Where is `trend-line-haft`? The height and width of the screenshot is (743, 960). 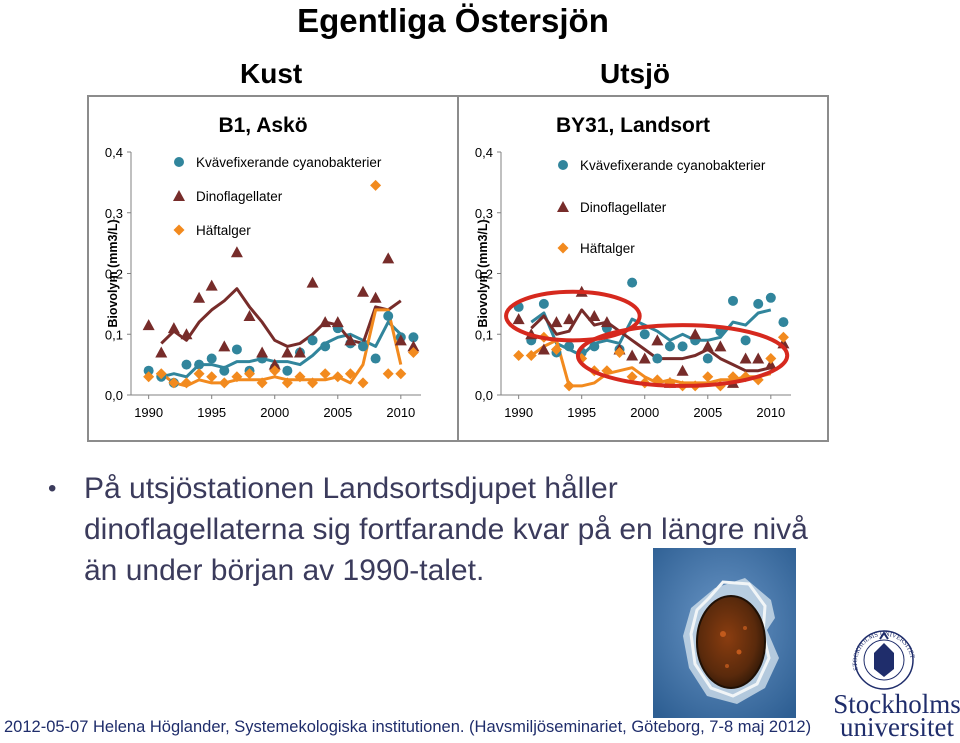 trend-line-haft is located at coordinates (281, 348).